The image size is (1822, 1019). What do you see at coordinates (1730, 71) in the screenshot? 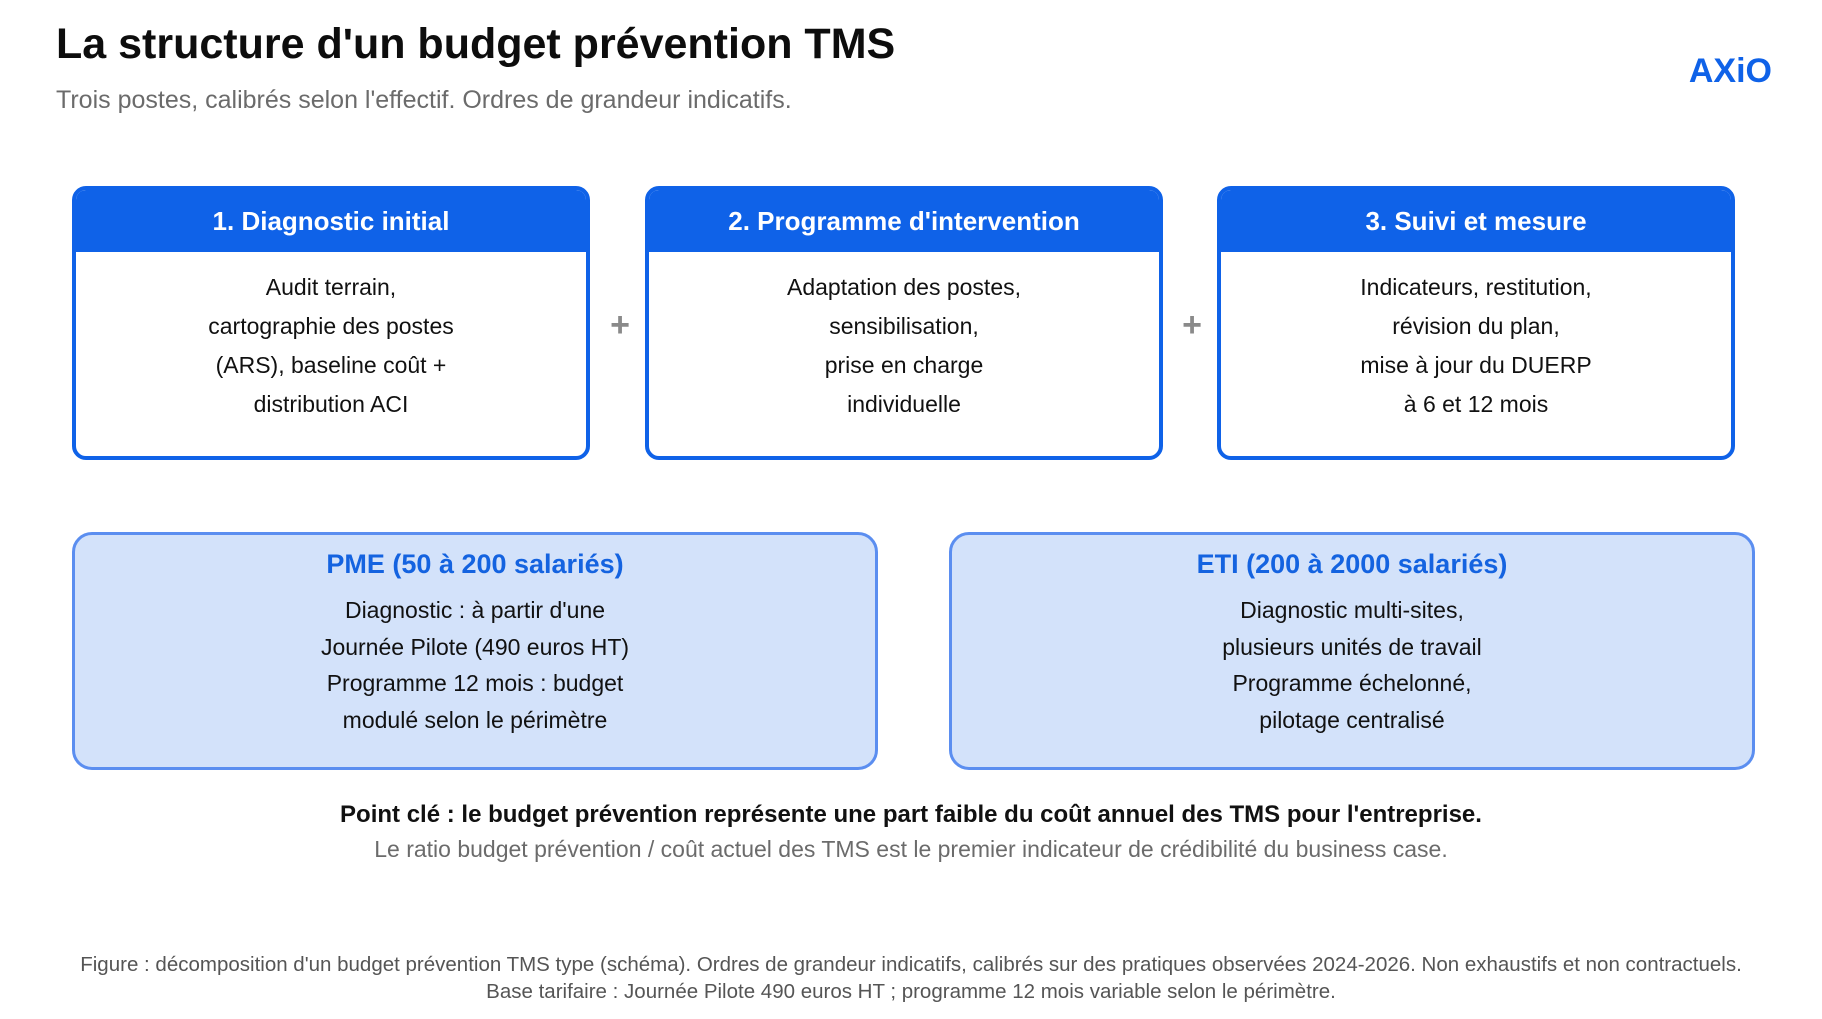
I see `brand-logo: AXiO` at bounding box center [1730, 71].